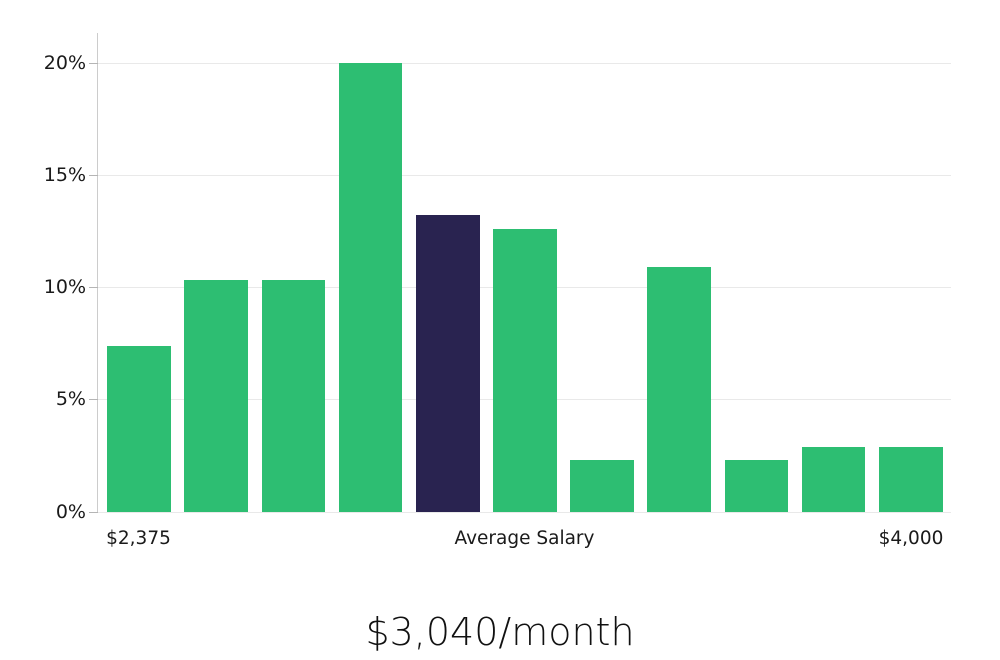 The image size is (1000, 660). Describe the element at coordinates (64, 287) in the screenshot. I see `y-axis-label-10%: 10%` at that location.